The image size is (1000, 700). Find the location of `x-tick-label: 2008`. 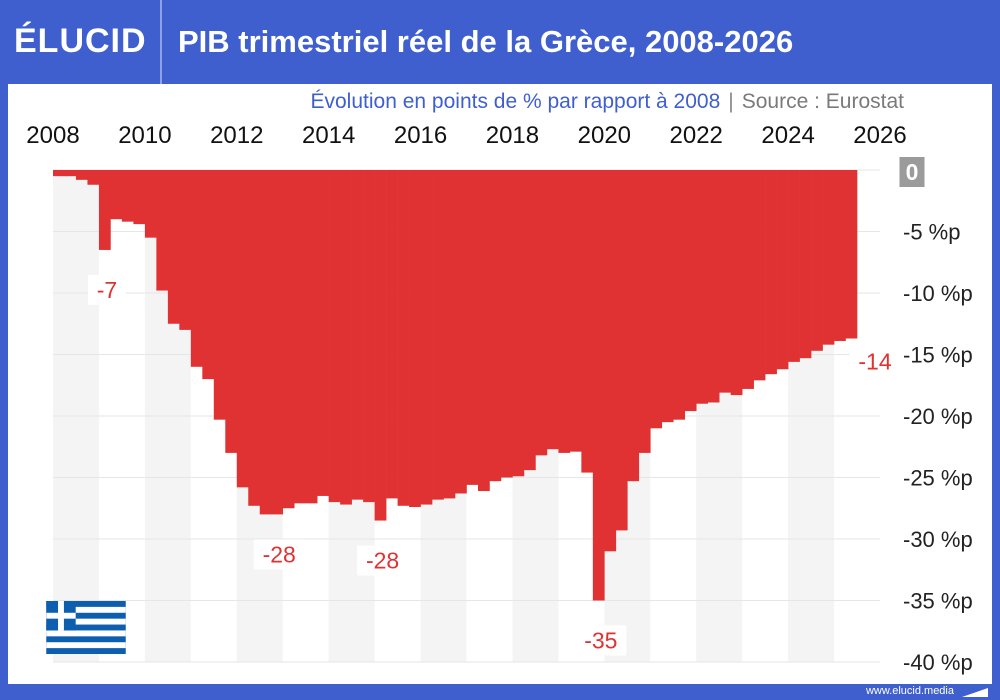

x-tick-label: 2008 is located at coordinates (52, 135).